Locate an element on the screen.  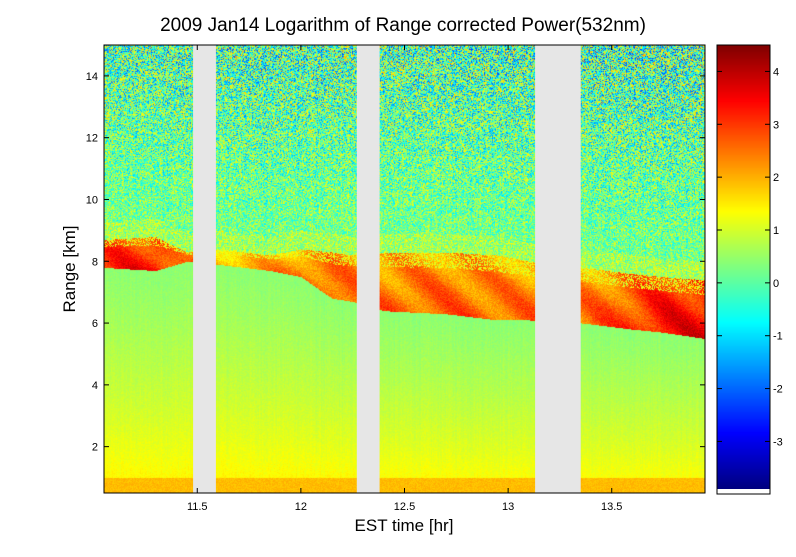
colorbar-tick-label: 4 is located at coordinates (776, 72).